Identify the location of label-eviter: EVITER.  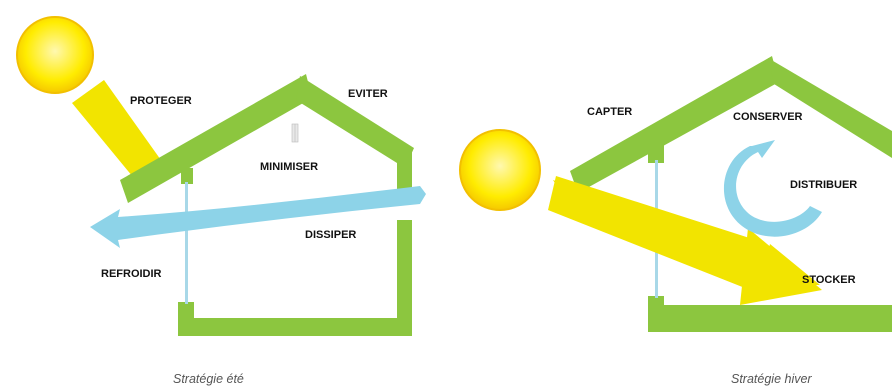
(368, 94).